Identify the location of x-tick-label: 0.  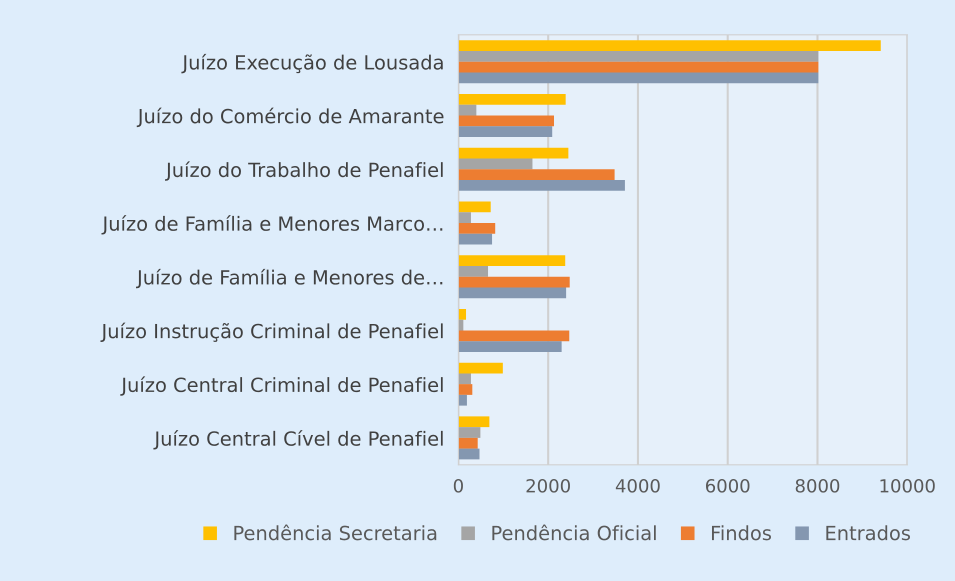
(458, 486).